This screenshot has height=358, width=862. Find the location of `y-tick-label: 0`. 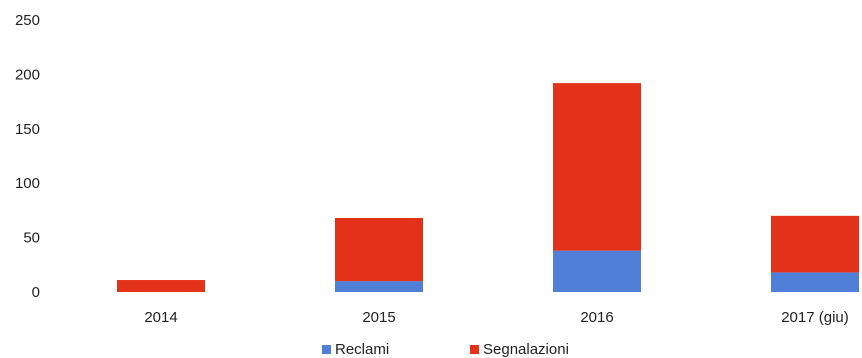

y-tick-label: 0 is located at coordinates (36, 292).